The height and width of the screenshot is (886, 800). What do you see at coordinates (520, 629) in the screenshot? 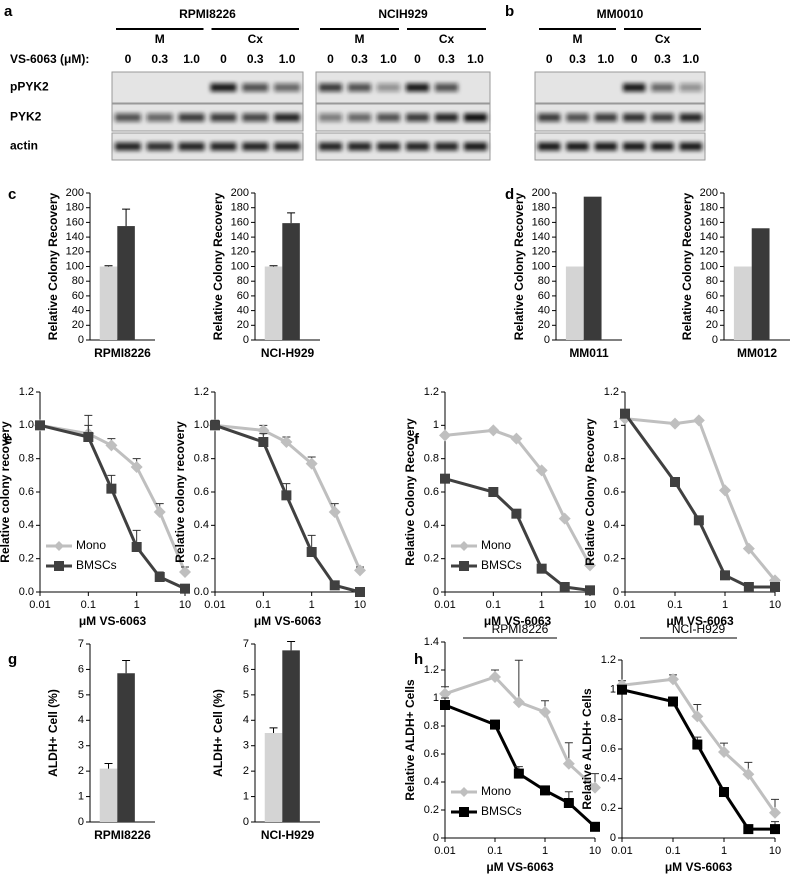
I see `annotation: RPMI8226` at bounding box center [520, 629].